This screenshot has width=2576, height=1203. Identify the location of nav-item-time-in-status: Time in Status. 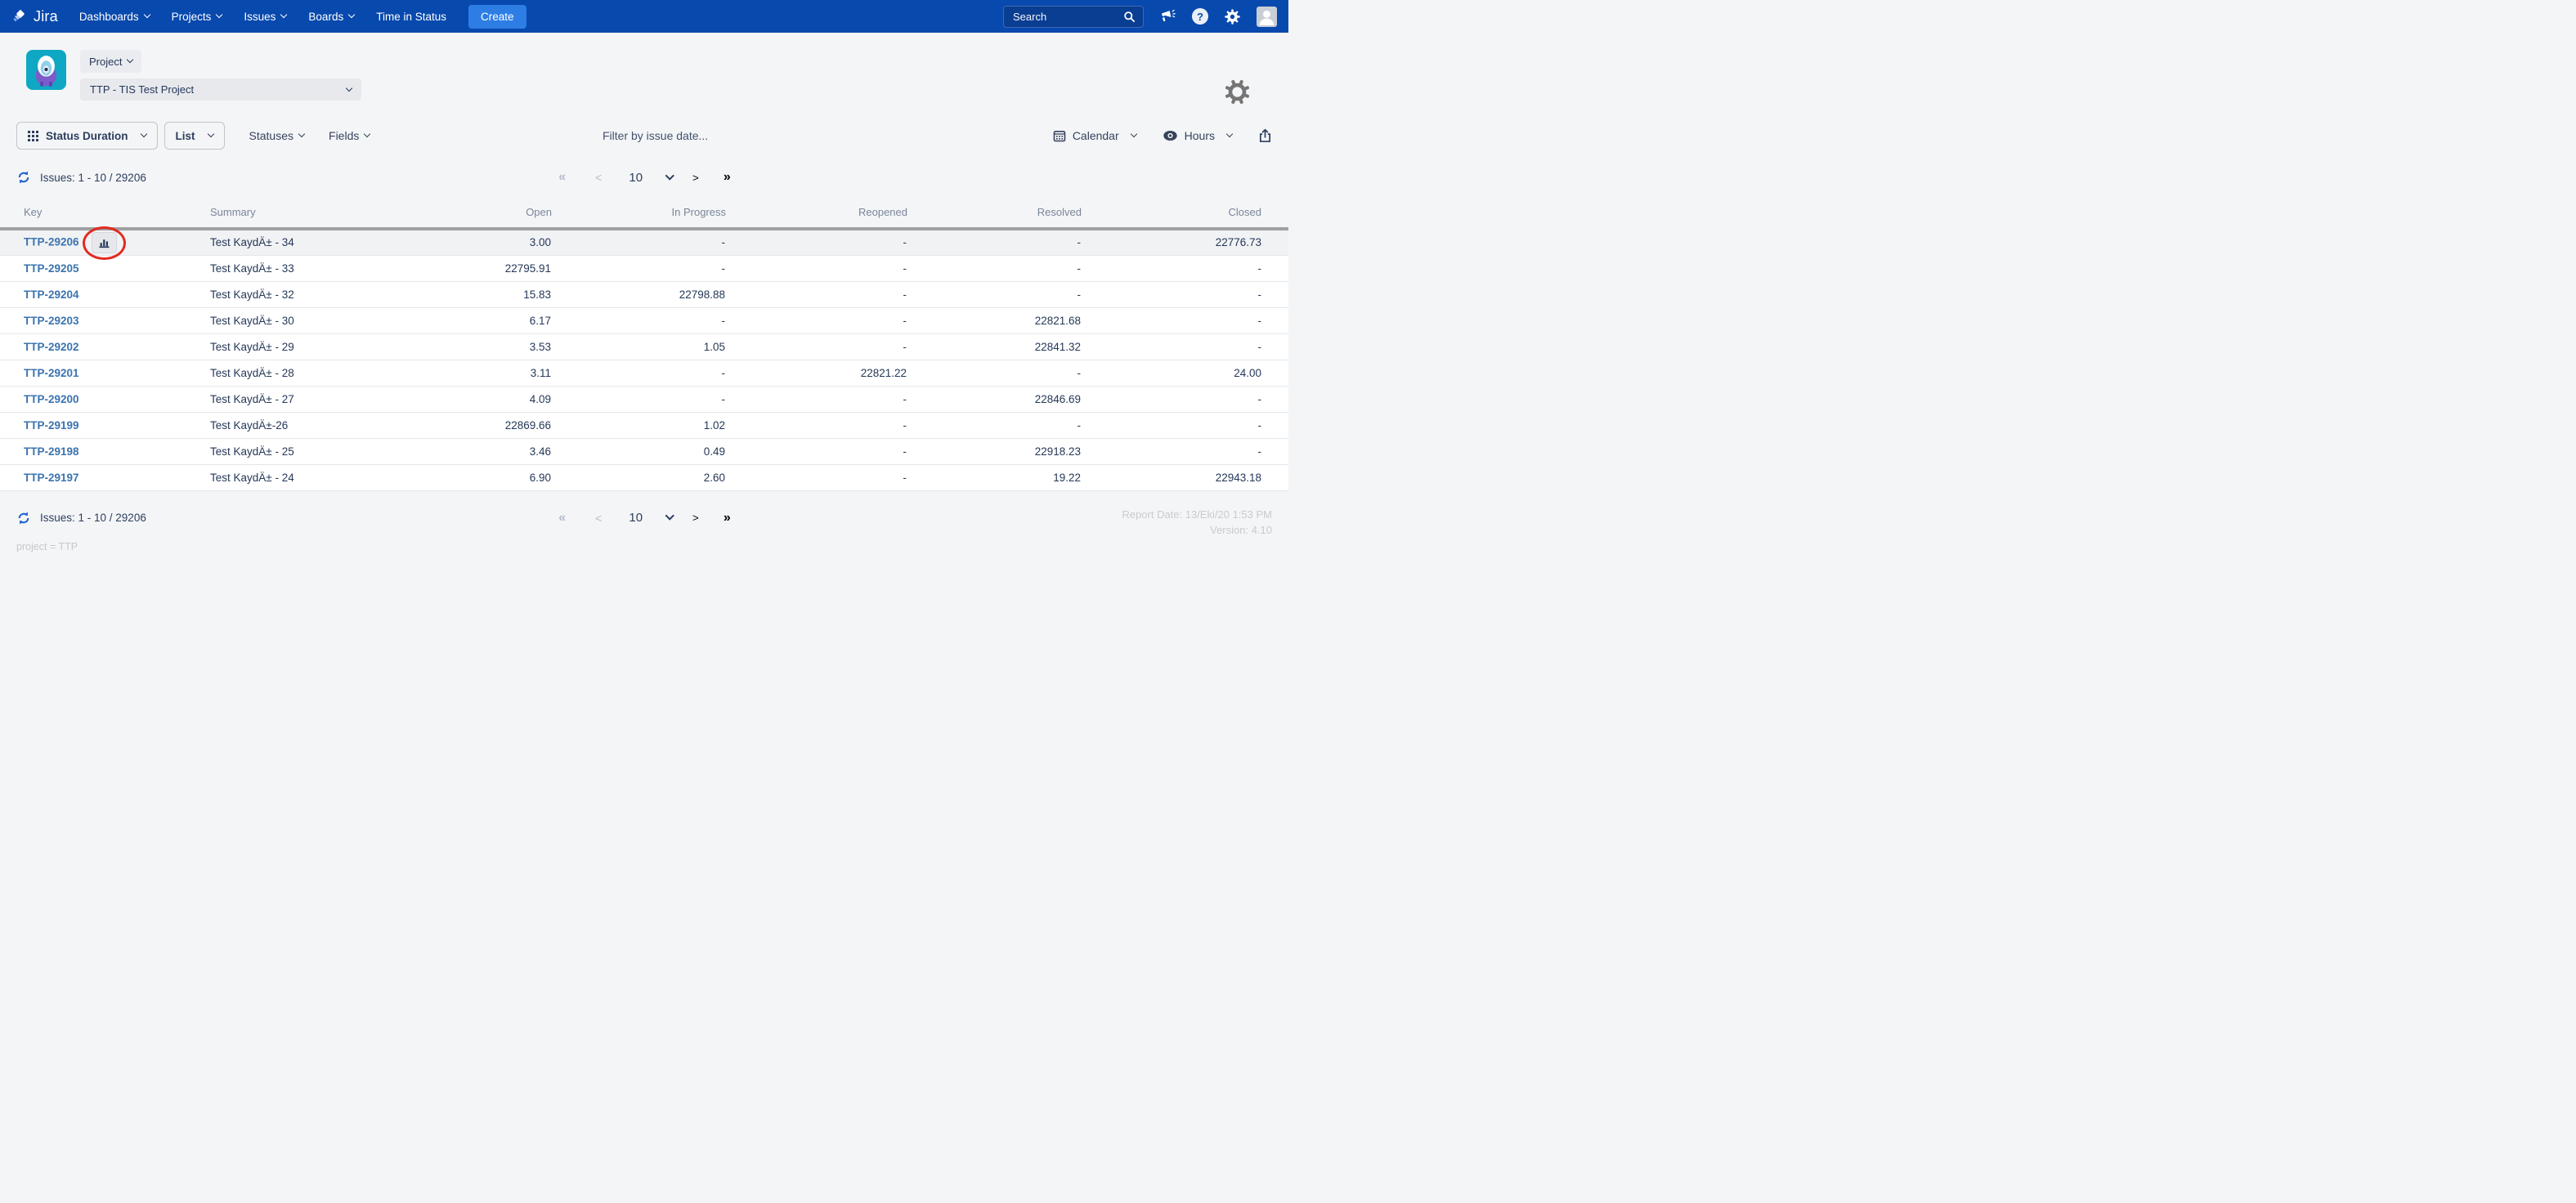
(411, 16).